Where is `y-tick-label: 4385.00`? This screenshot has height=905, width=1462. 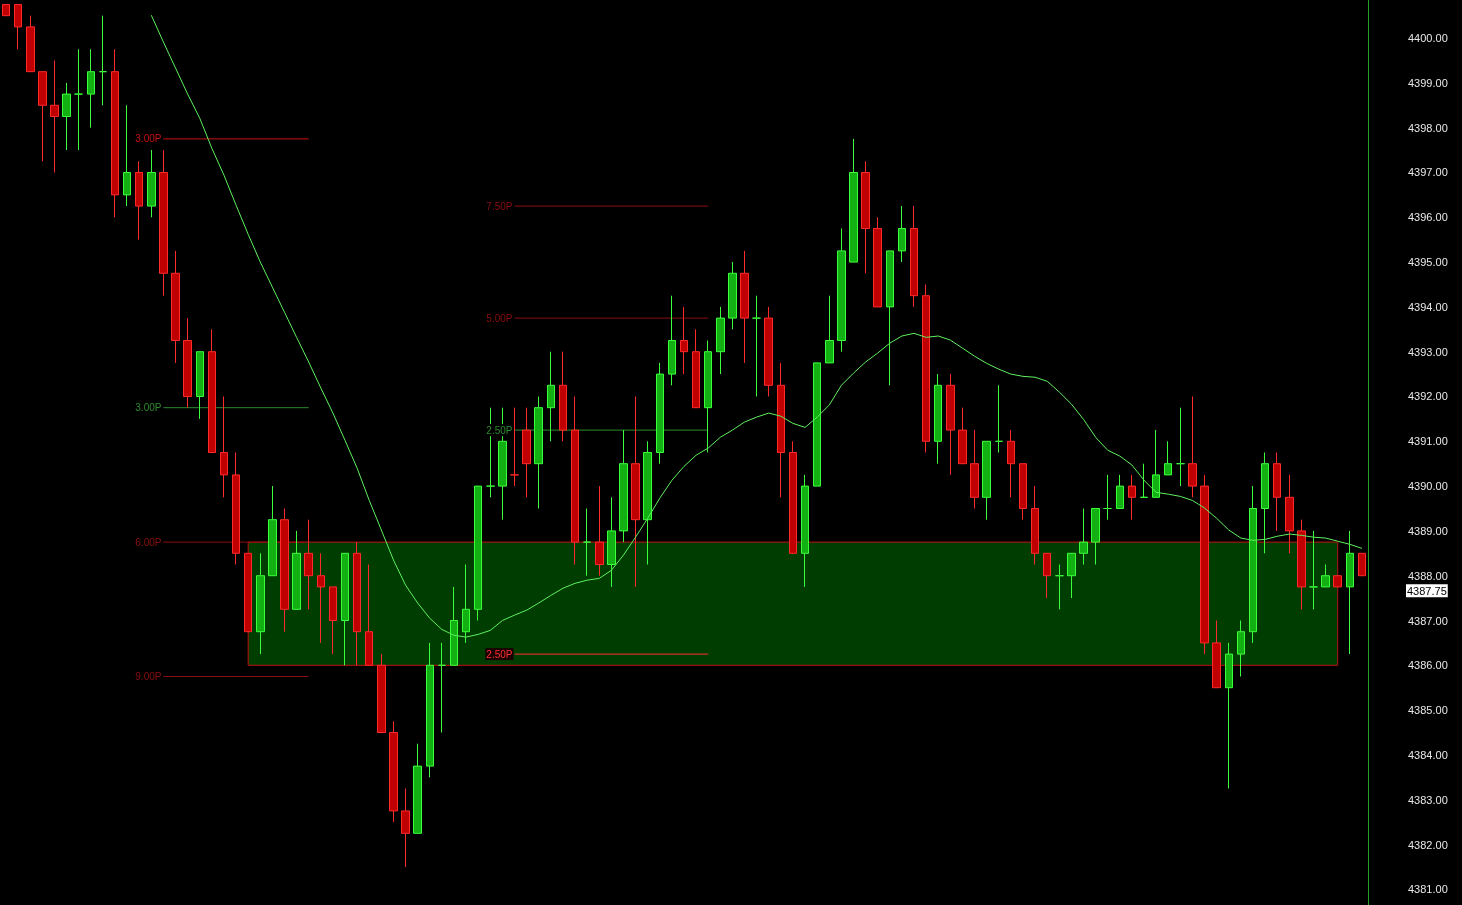
y-tick-label: 4385.00 is located at coordinates (1428, 710).